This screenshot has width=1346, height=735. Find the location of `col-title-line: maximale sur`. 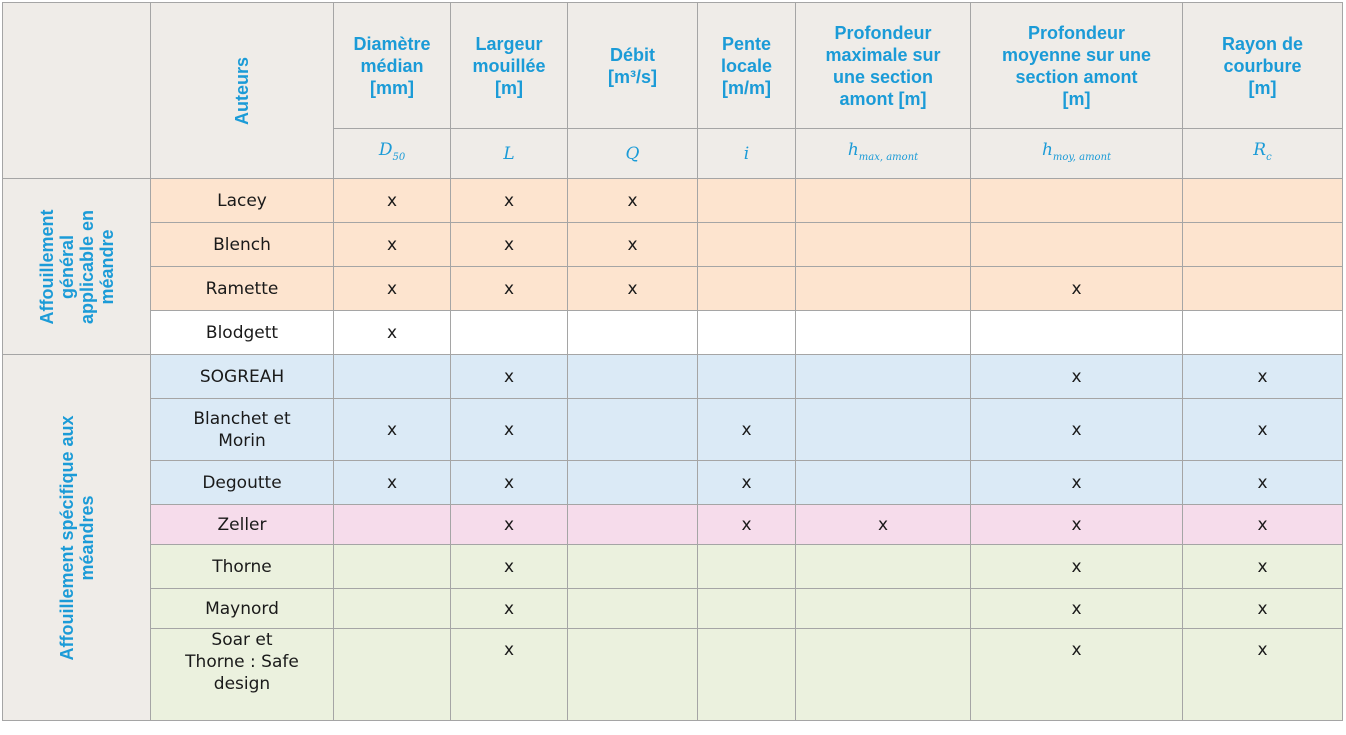

col-title-line: maximale sur is located at coordinates (883, 54).